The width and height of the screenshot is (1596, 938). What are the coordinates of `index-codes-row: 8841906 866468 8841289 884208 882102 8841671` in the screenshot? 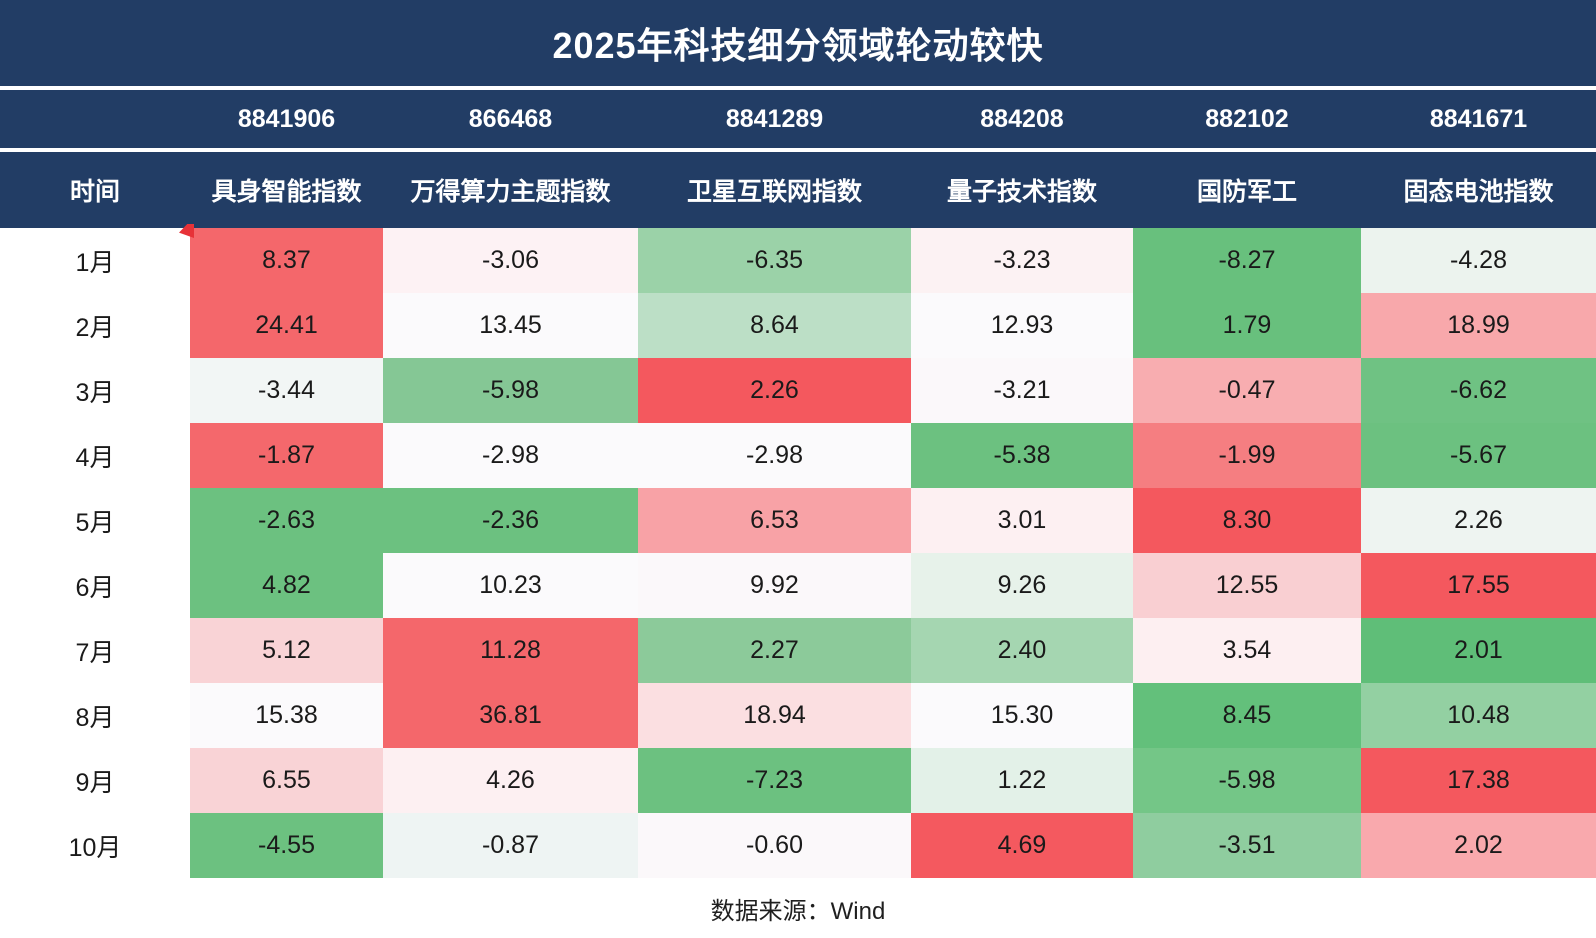 It's located at (798, 119).